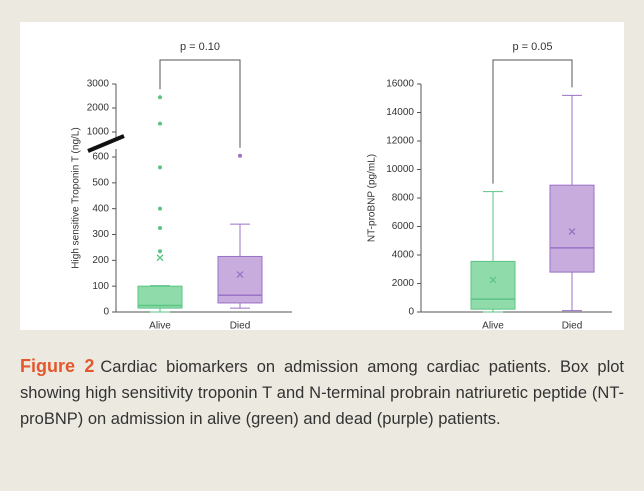  What do you see at coordinates (400, 141) in the screenshot?
I see `y-tick-label: 12000` at bounding box center [400, 141].